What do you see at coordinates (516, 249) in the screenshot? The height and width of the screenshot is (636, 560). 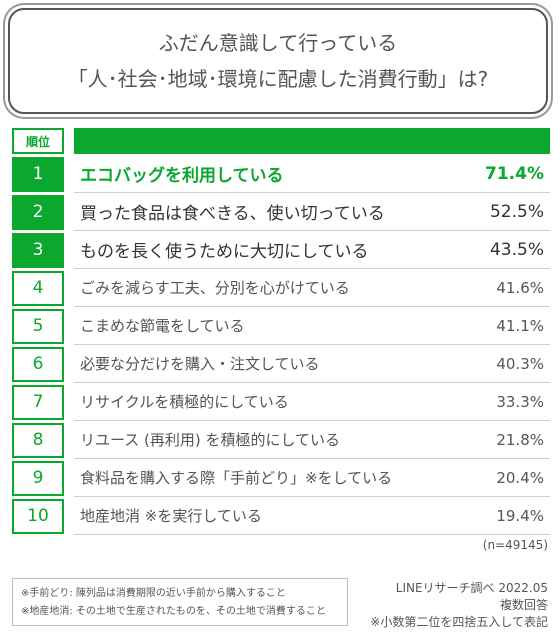 I see `row-value: 43.5%` at bounding box center [516, 249].